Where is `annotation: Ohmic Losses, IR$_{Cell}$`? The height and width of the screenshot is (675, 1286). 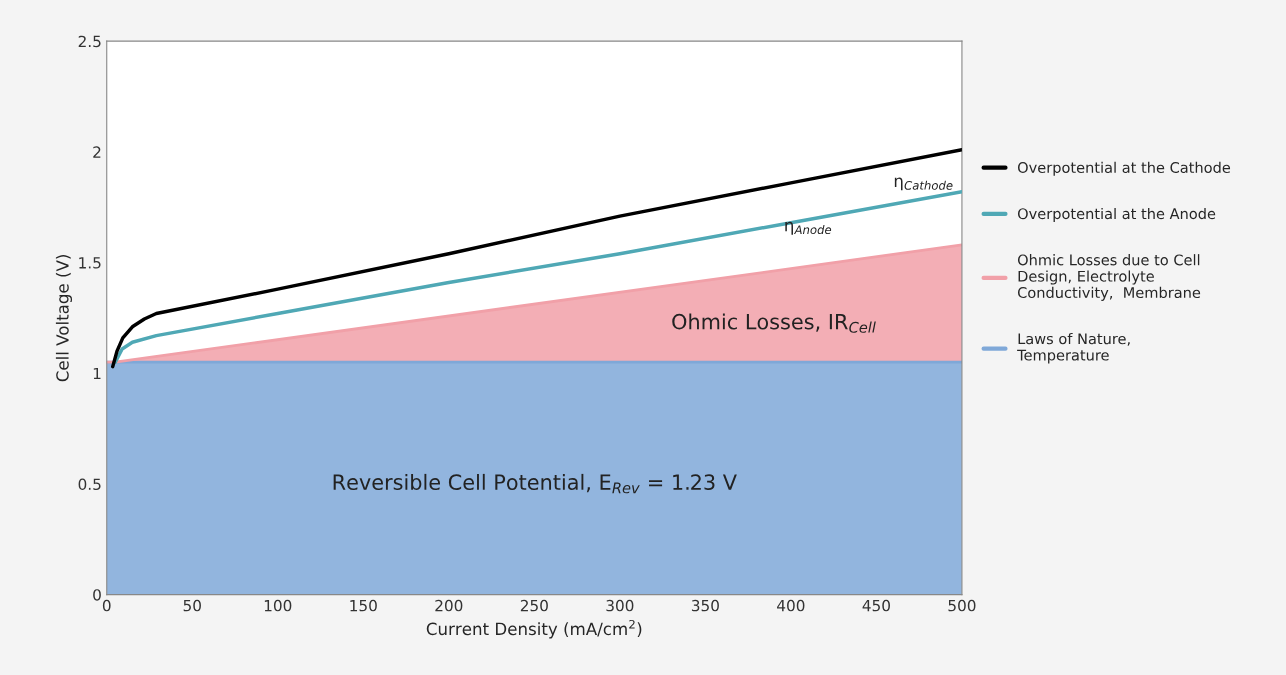
annotation: Ohmic Losses, IR$_{Cell}$ is located at coordinates (774, 323).